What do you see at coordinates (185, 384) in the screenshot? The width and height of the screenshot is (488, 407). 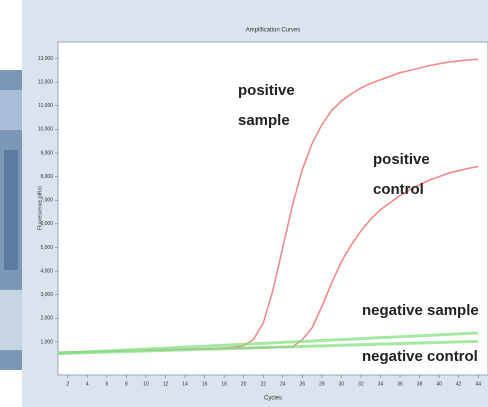 I see `x-tick-label: 14` at bounding box center [185, 384].